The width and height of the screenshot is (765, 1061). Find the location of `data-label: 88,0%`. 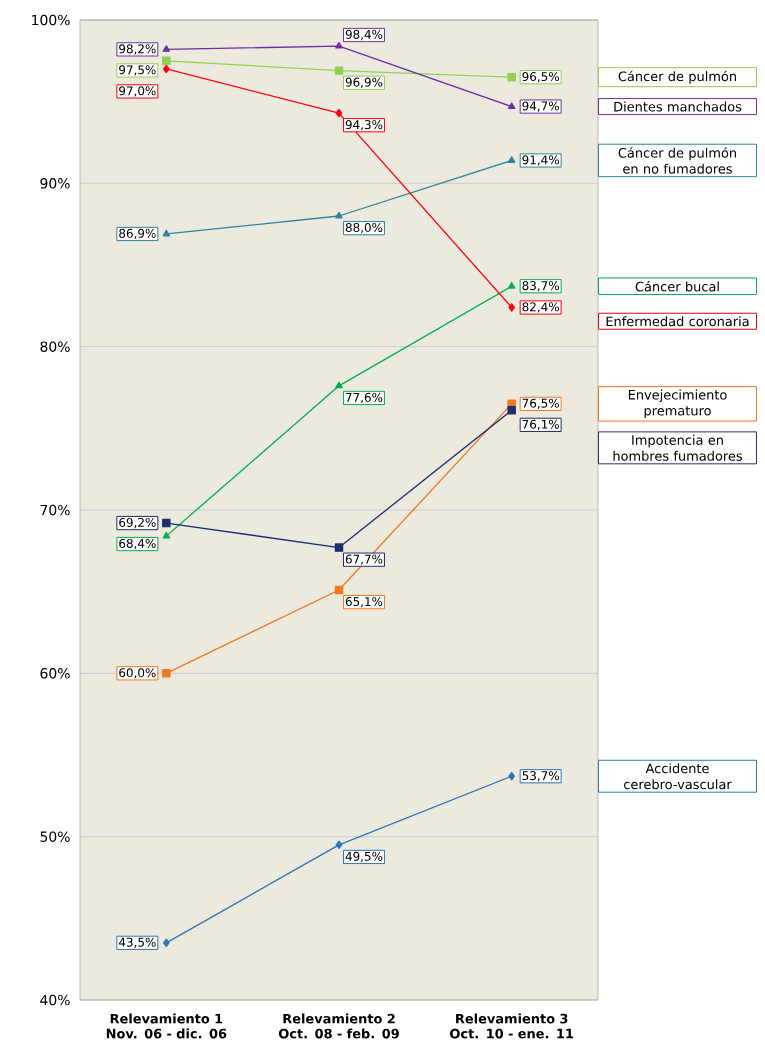

data-label: 88,0% is located at coordinates (364, 228).